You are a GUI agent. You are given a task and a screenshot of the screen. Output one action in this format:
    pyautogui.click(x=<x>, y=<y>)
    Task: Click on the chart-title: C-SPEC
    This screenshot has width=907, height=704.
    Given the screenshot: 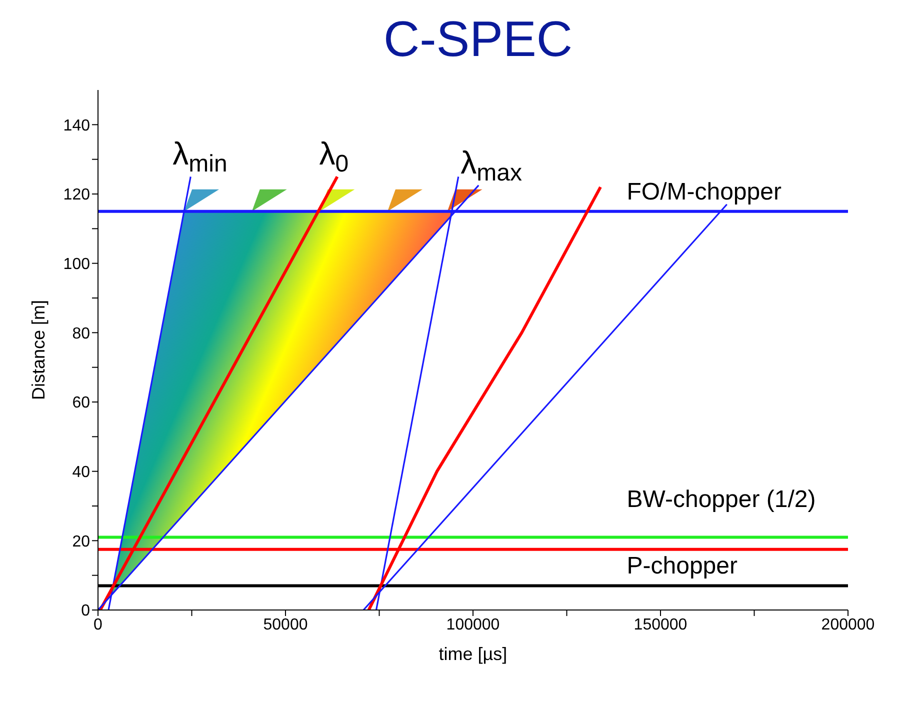 What is the action you would take?
    pyautogui.click(x=478, y=39)
    